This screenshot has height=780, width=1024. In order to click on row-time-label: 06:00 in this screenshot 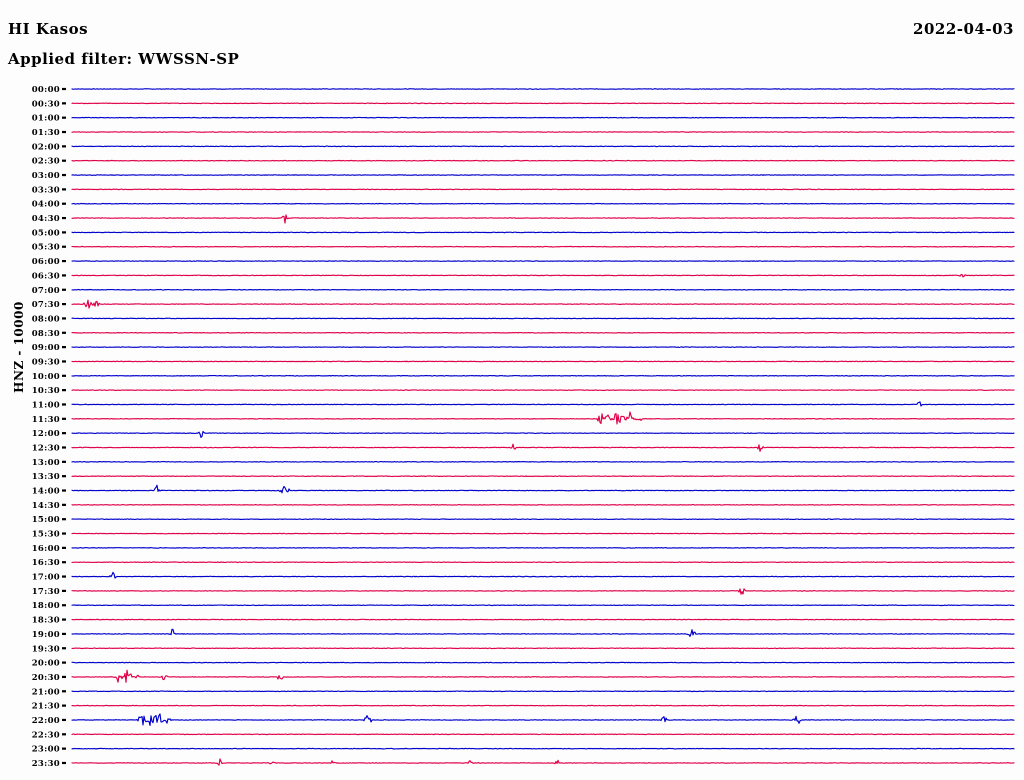, I will do `click(46, 262)`.